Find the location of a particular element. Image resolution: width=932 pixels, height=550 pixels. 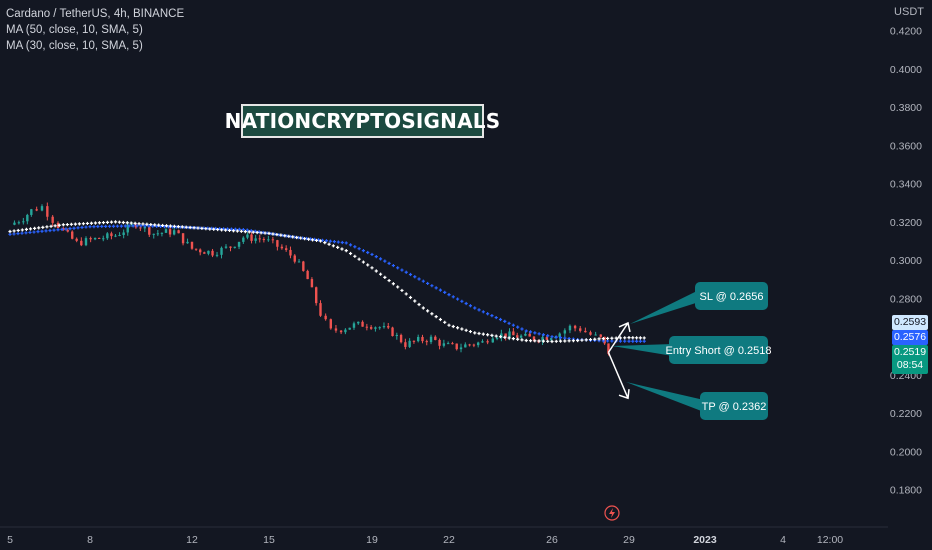

time-tick-label: 8 is located at coordinates (90, 540).